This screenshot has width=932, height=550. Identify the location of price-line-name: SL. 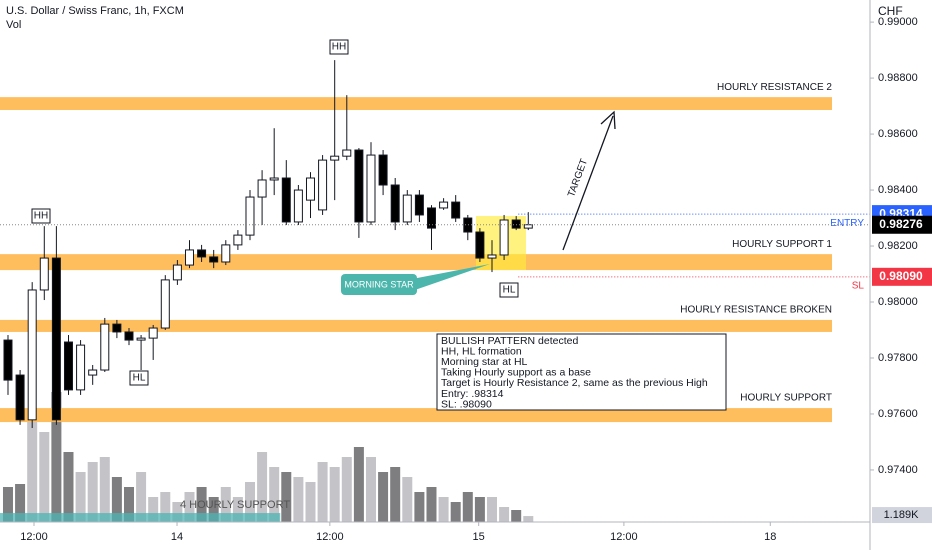
(858, 285).